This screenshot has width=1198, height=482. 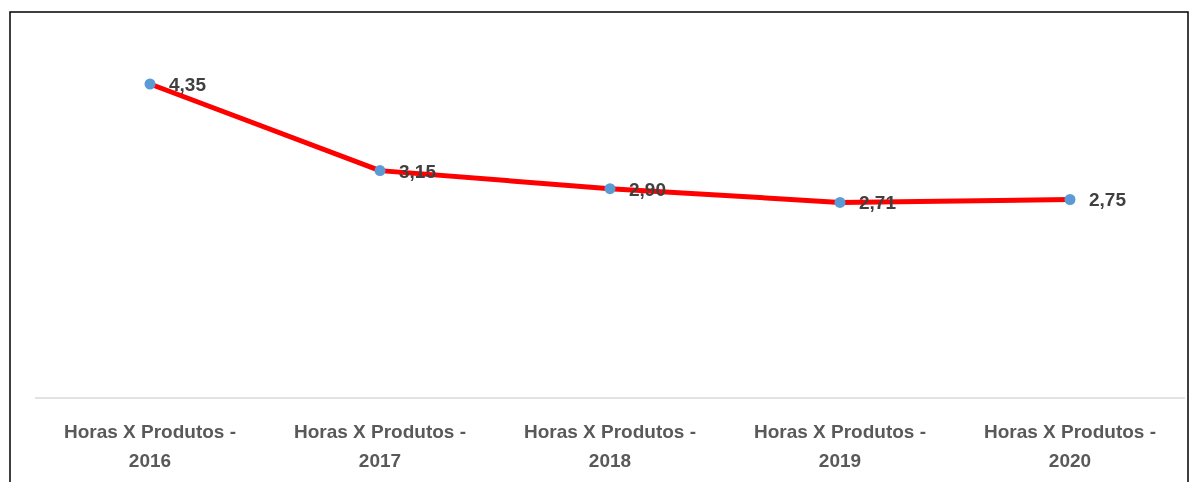 I want to click on x-tick-label: Horas X Produtos - 2019, so click(x=840, y=446).